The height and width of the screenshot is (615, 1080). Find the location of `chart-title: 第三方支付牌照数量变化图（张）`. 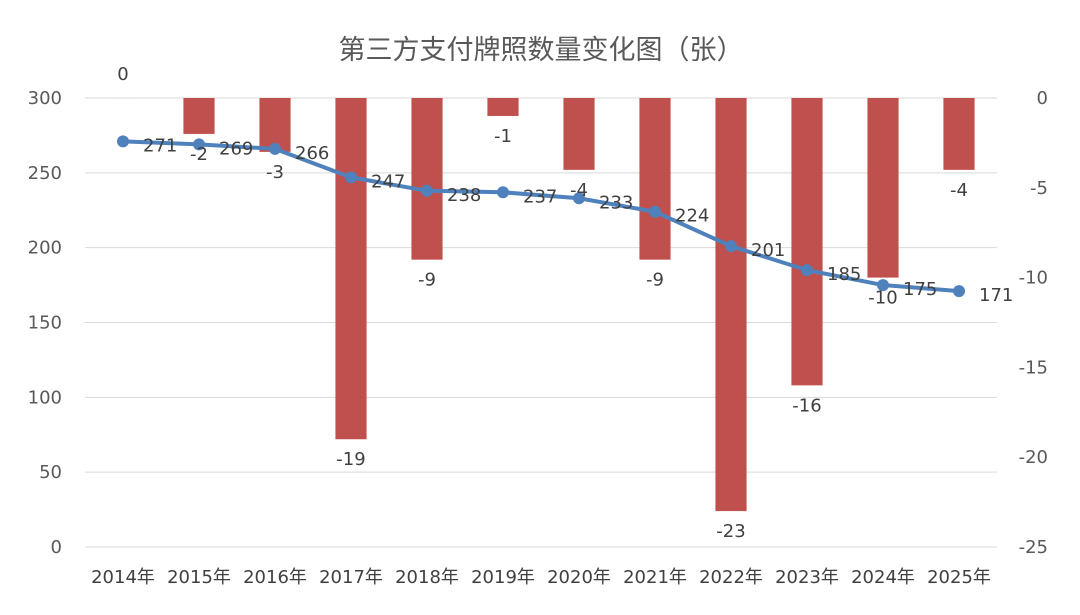

chart-title: 第三方支付牌照数量变化图（张） is located at coordinates (541, 50).